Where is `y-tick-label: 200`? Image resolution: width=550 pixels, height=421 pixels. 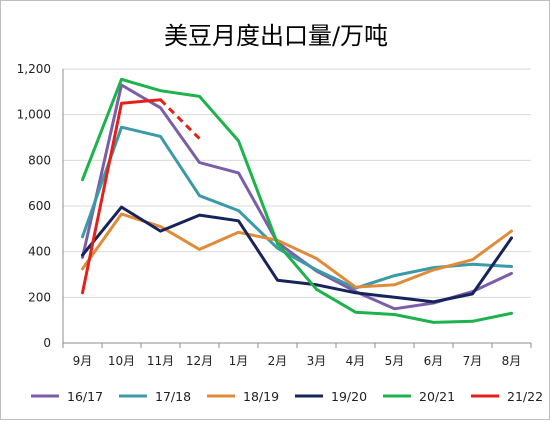 y-tick-label: 200 is located at coordinates (39, 297).